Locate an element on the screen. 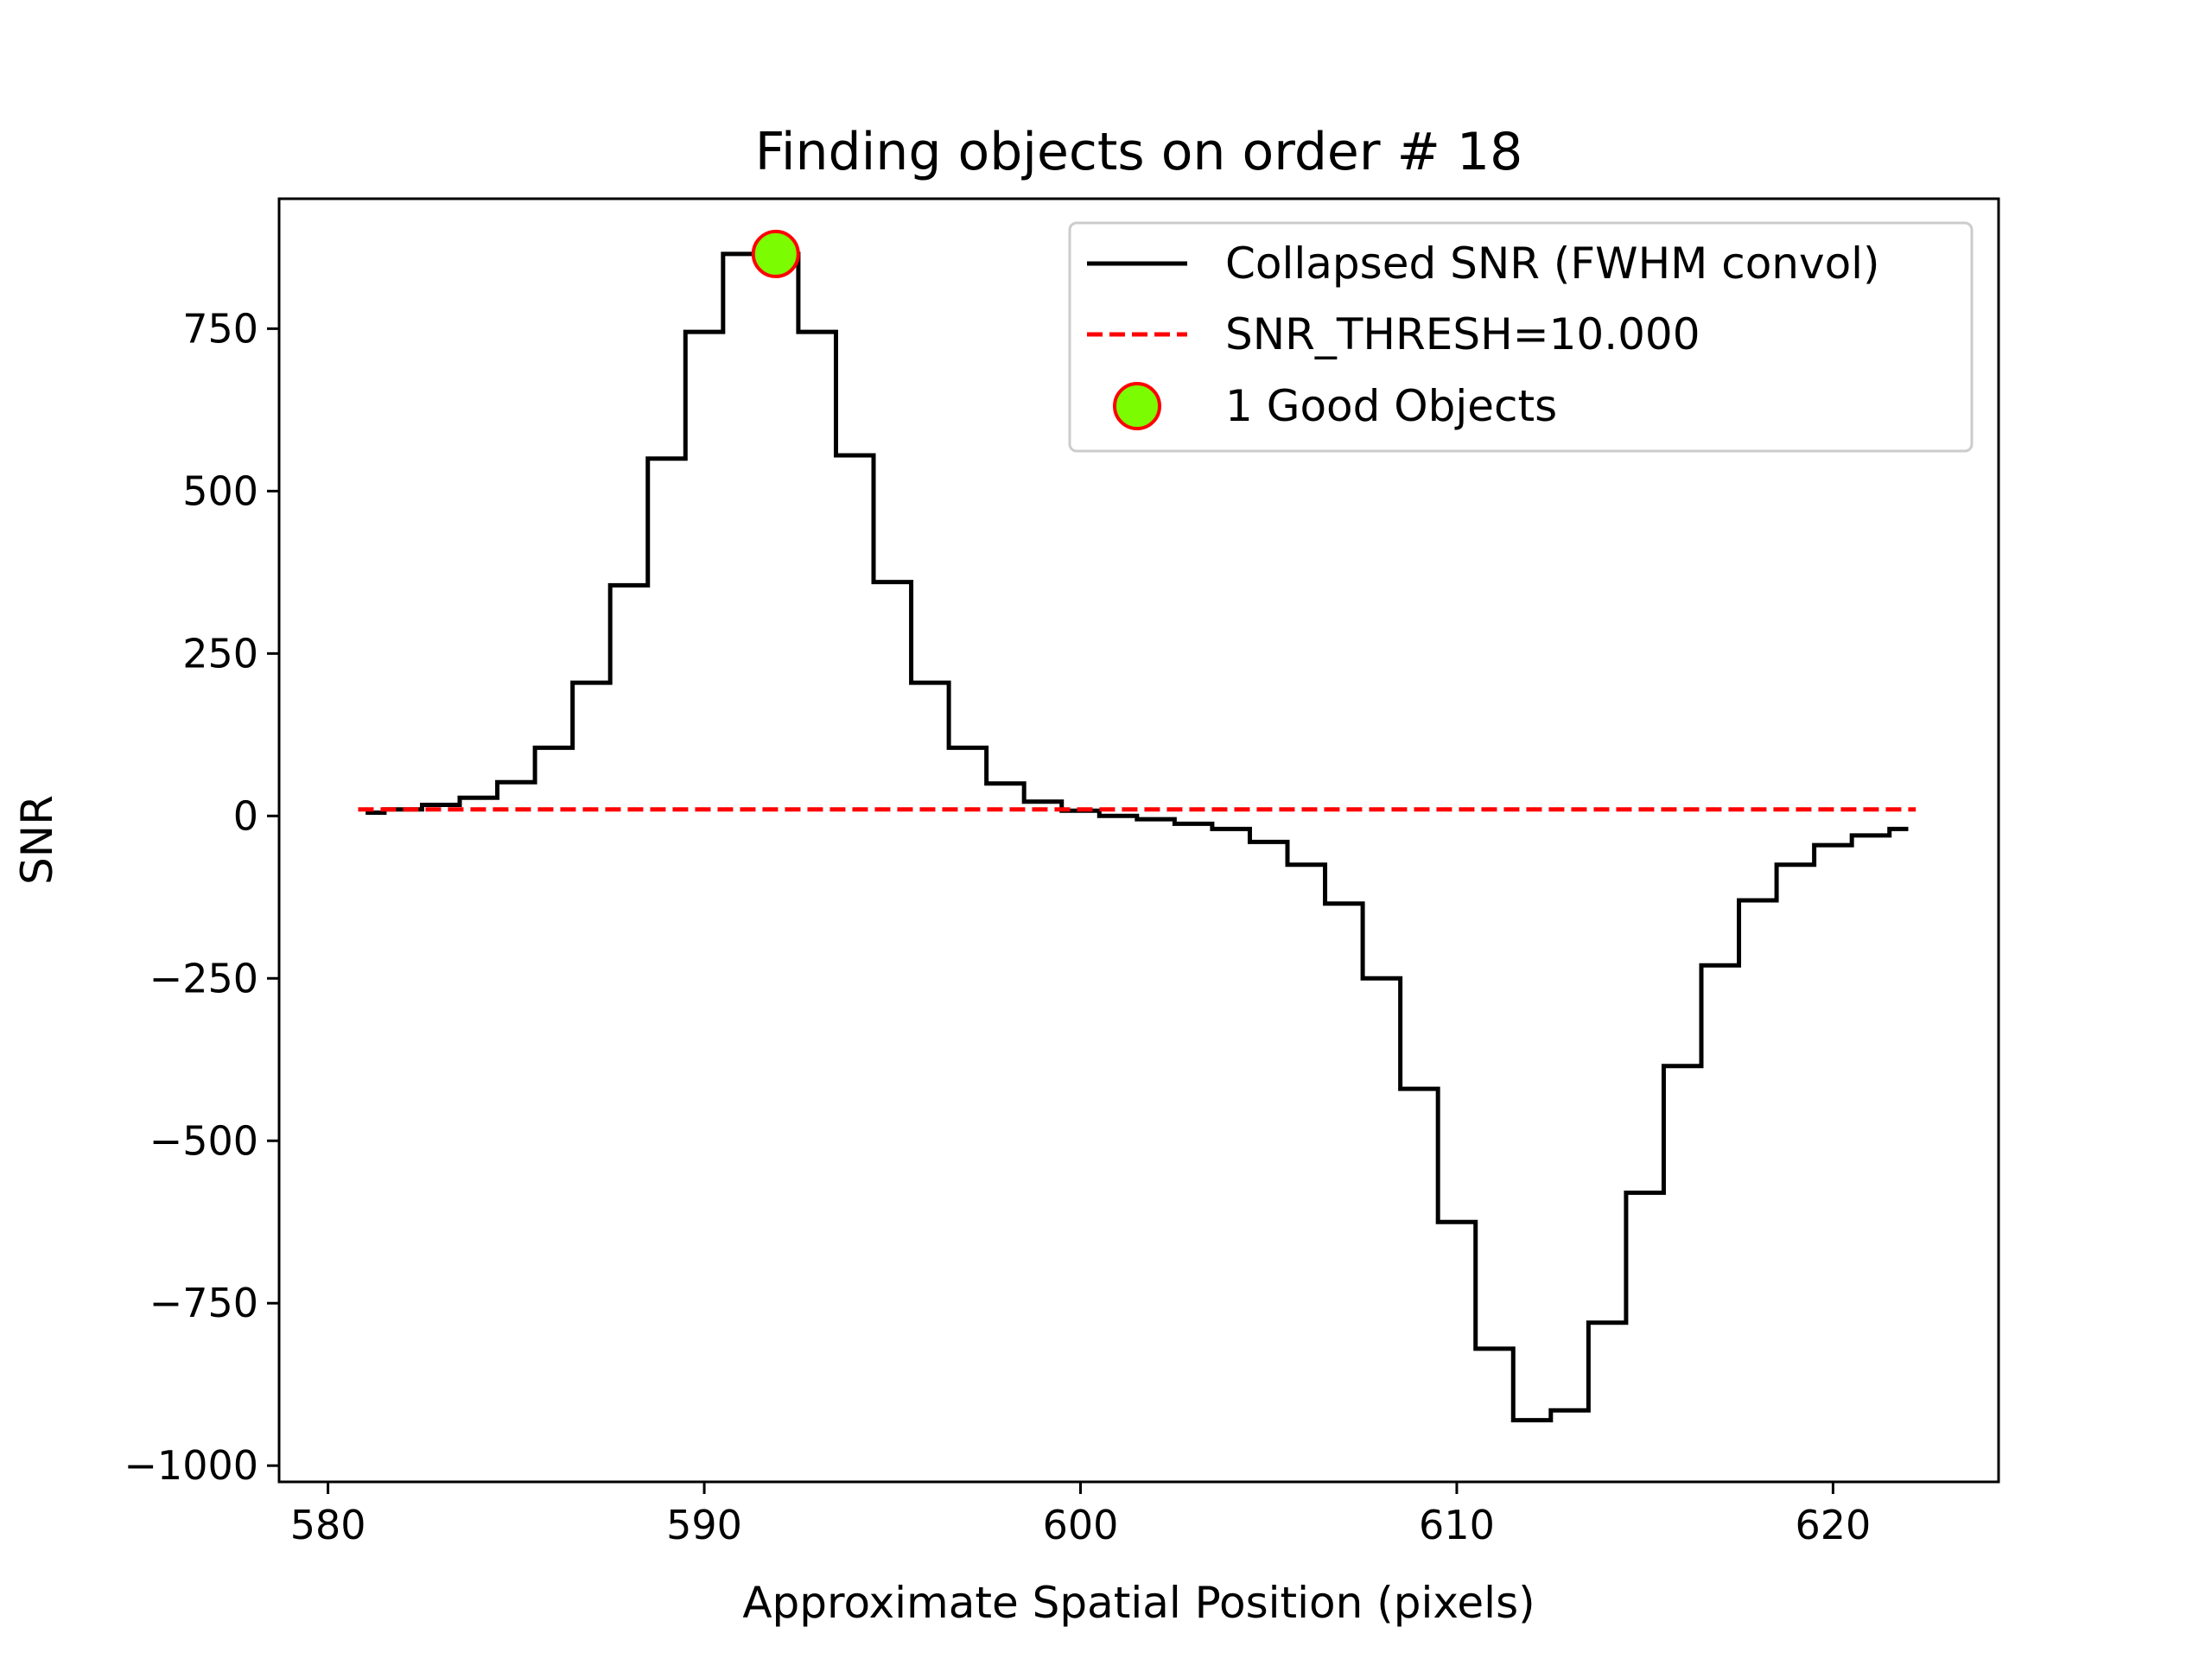 Image resolution: width=2212 pixels, height=1659 pixels. y-tick-label: 750 is located at coordinates (220, 328).